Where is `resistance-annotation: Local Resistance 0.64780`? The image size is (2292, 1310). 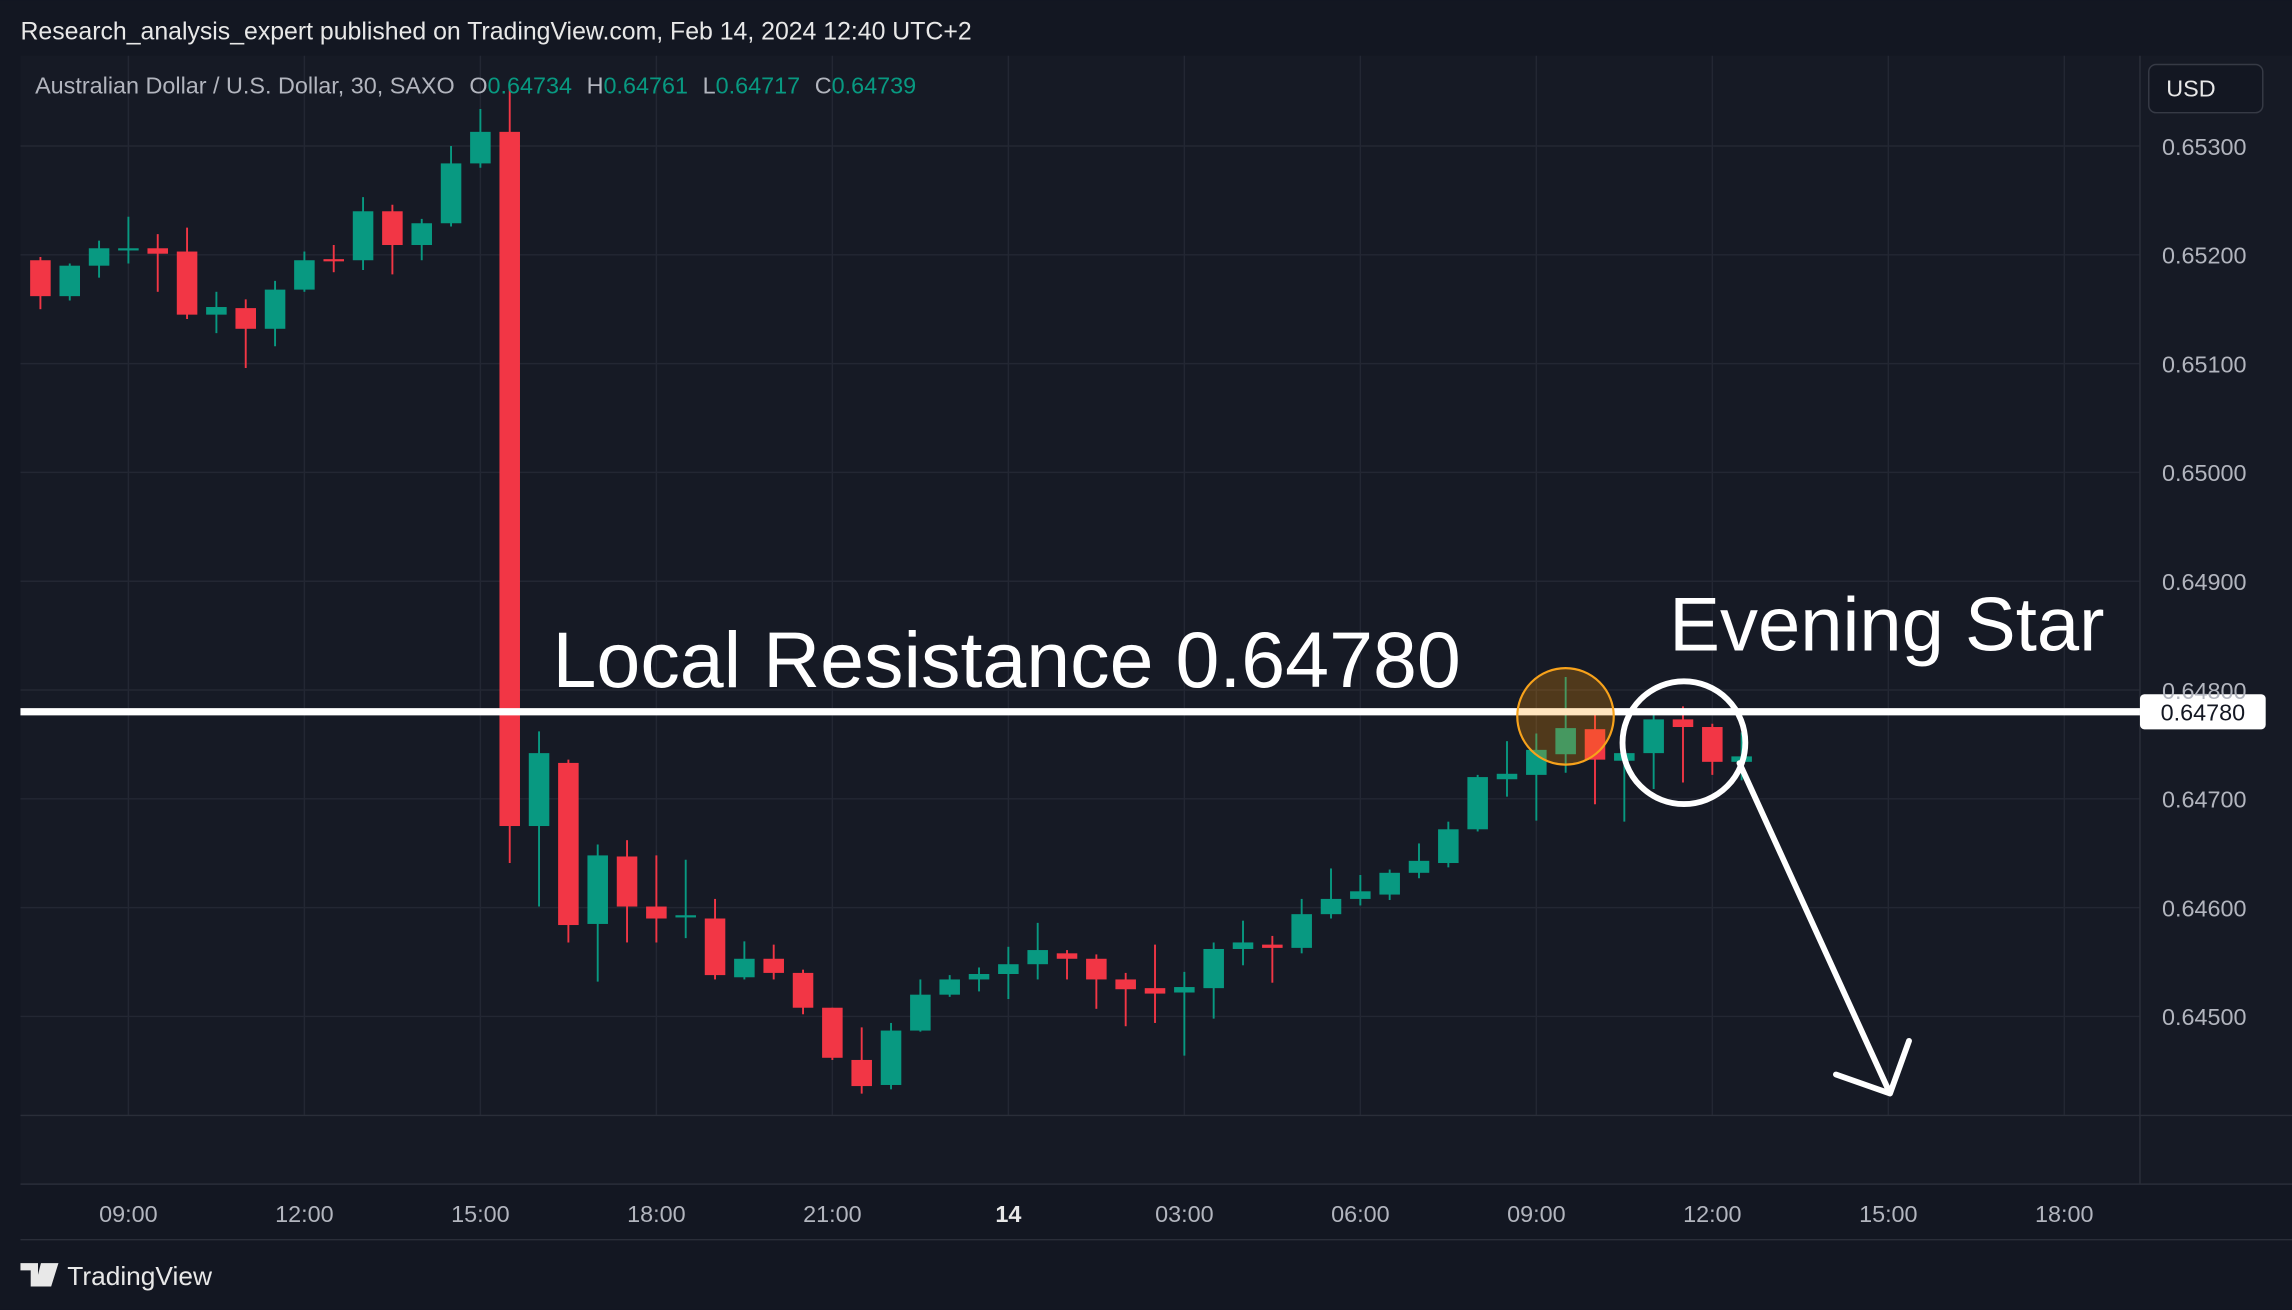 resistance-annotation: Local Resistance 0.64780 is located at coordinates (1007, 660).